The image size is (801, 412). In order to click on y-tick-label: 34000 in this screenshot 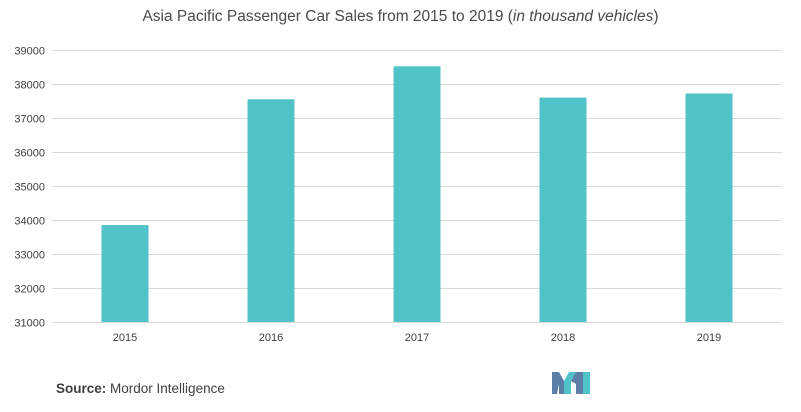, I will do `click(29, 222)`.